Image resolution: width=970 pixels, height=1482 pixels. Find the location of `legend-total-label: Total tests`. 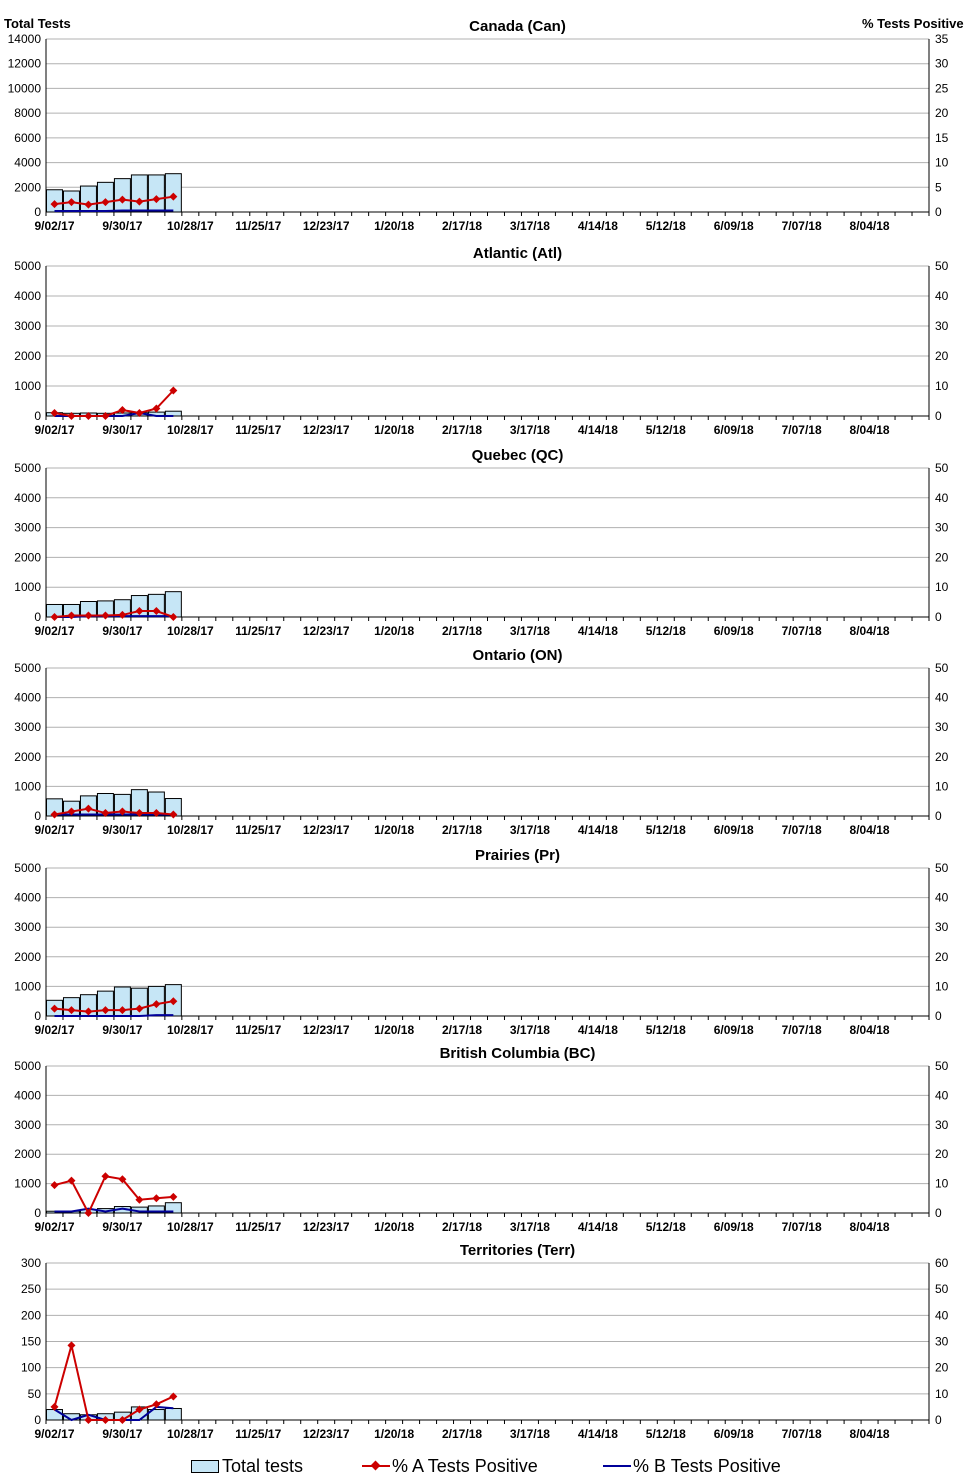

legend-total-label: Total tests is located at coordinates (263, 1466).